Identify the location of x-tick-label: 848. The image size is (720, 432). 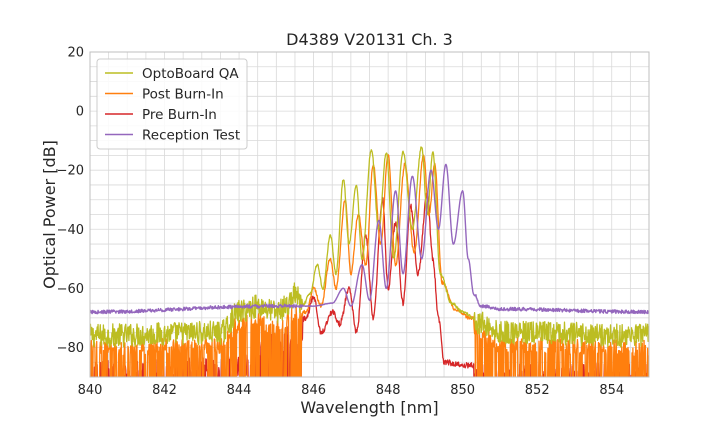
(388, 390).